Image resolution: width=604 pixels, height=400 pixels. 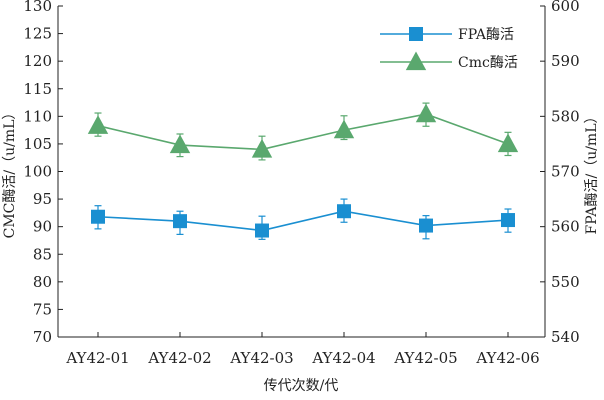 What do you see at coordinates (565, 61) in the screenshot?
I see `right-y-tick-label: 590` at bounding box center [565, 61].